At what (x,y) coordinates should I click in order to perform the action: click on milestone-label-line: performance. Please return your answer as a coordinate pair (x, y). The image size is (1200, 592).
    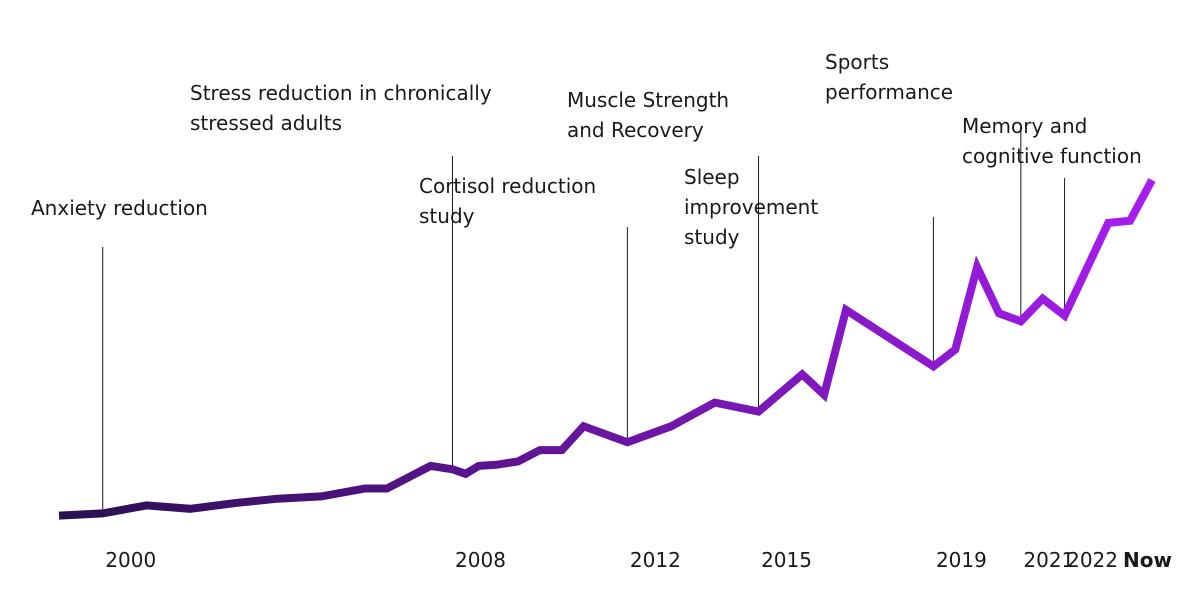
    Looking at the image, I should click on (889, 92).